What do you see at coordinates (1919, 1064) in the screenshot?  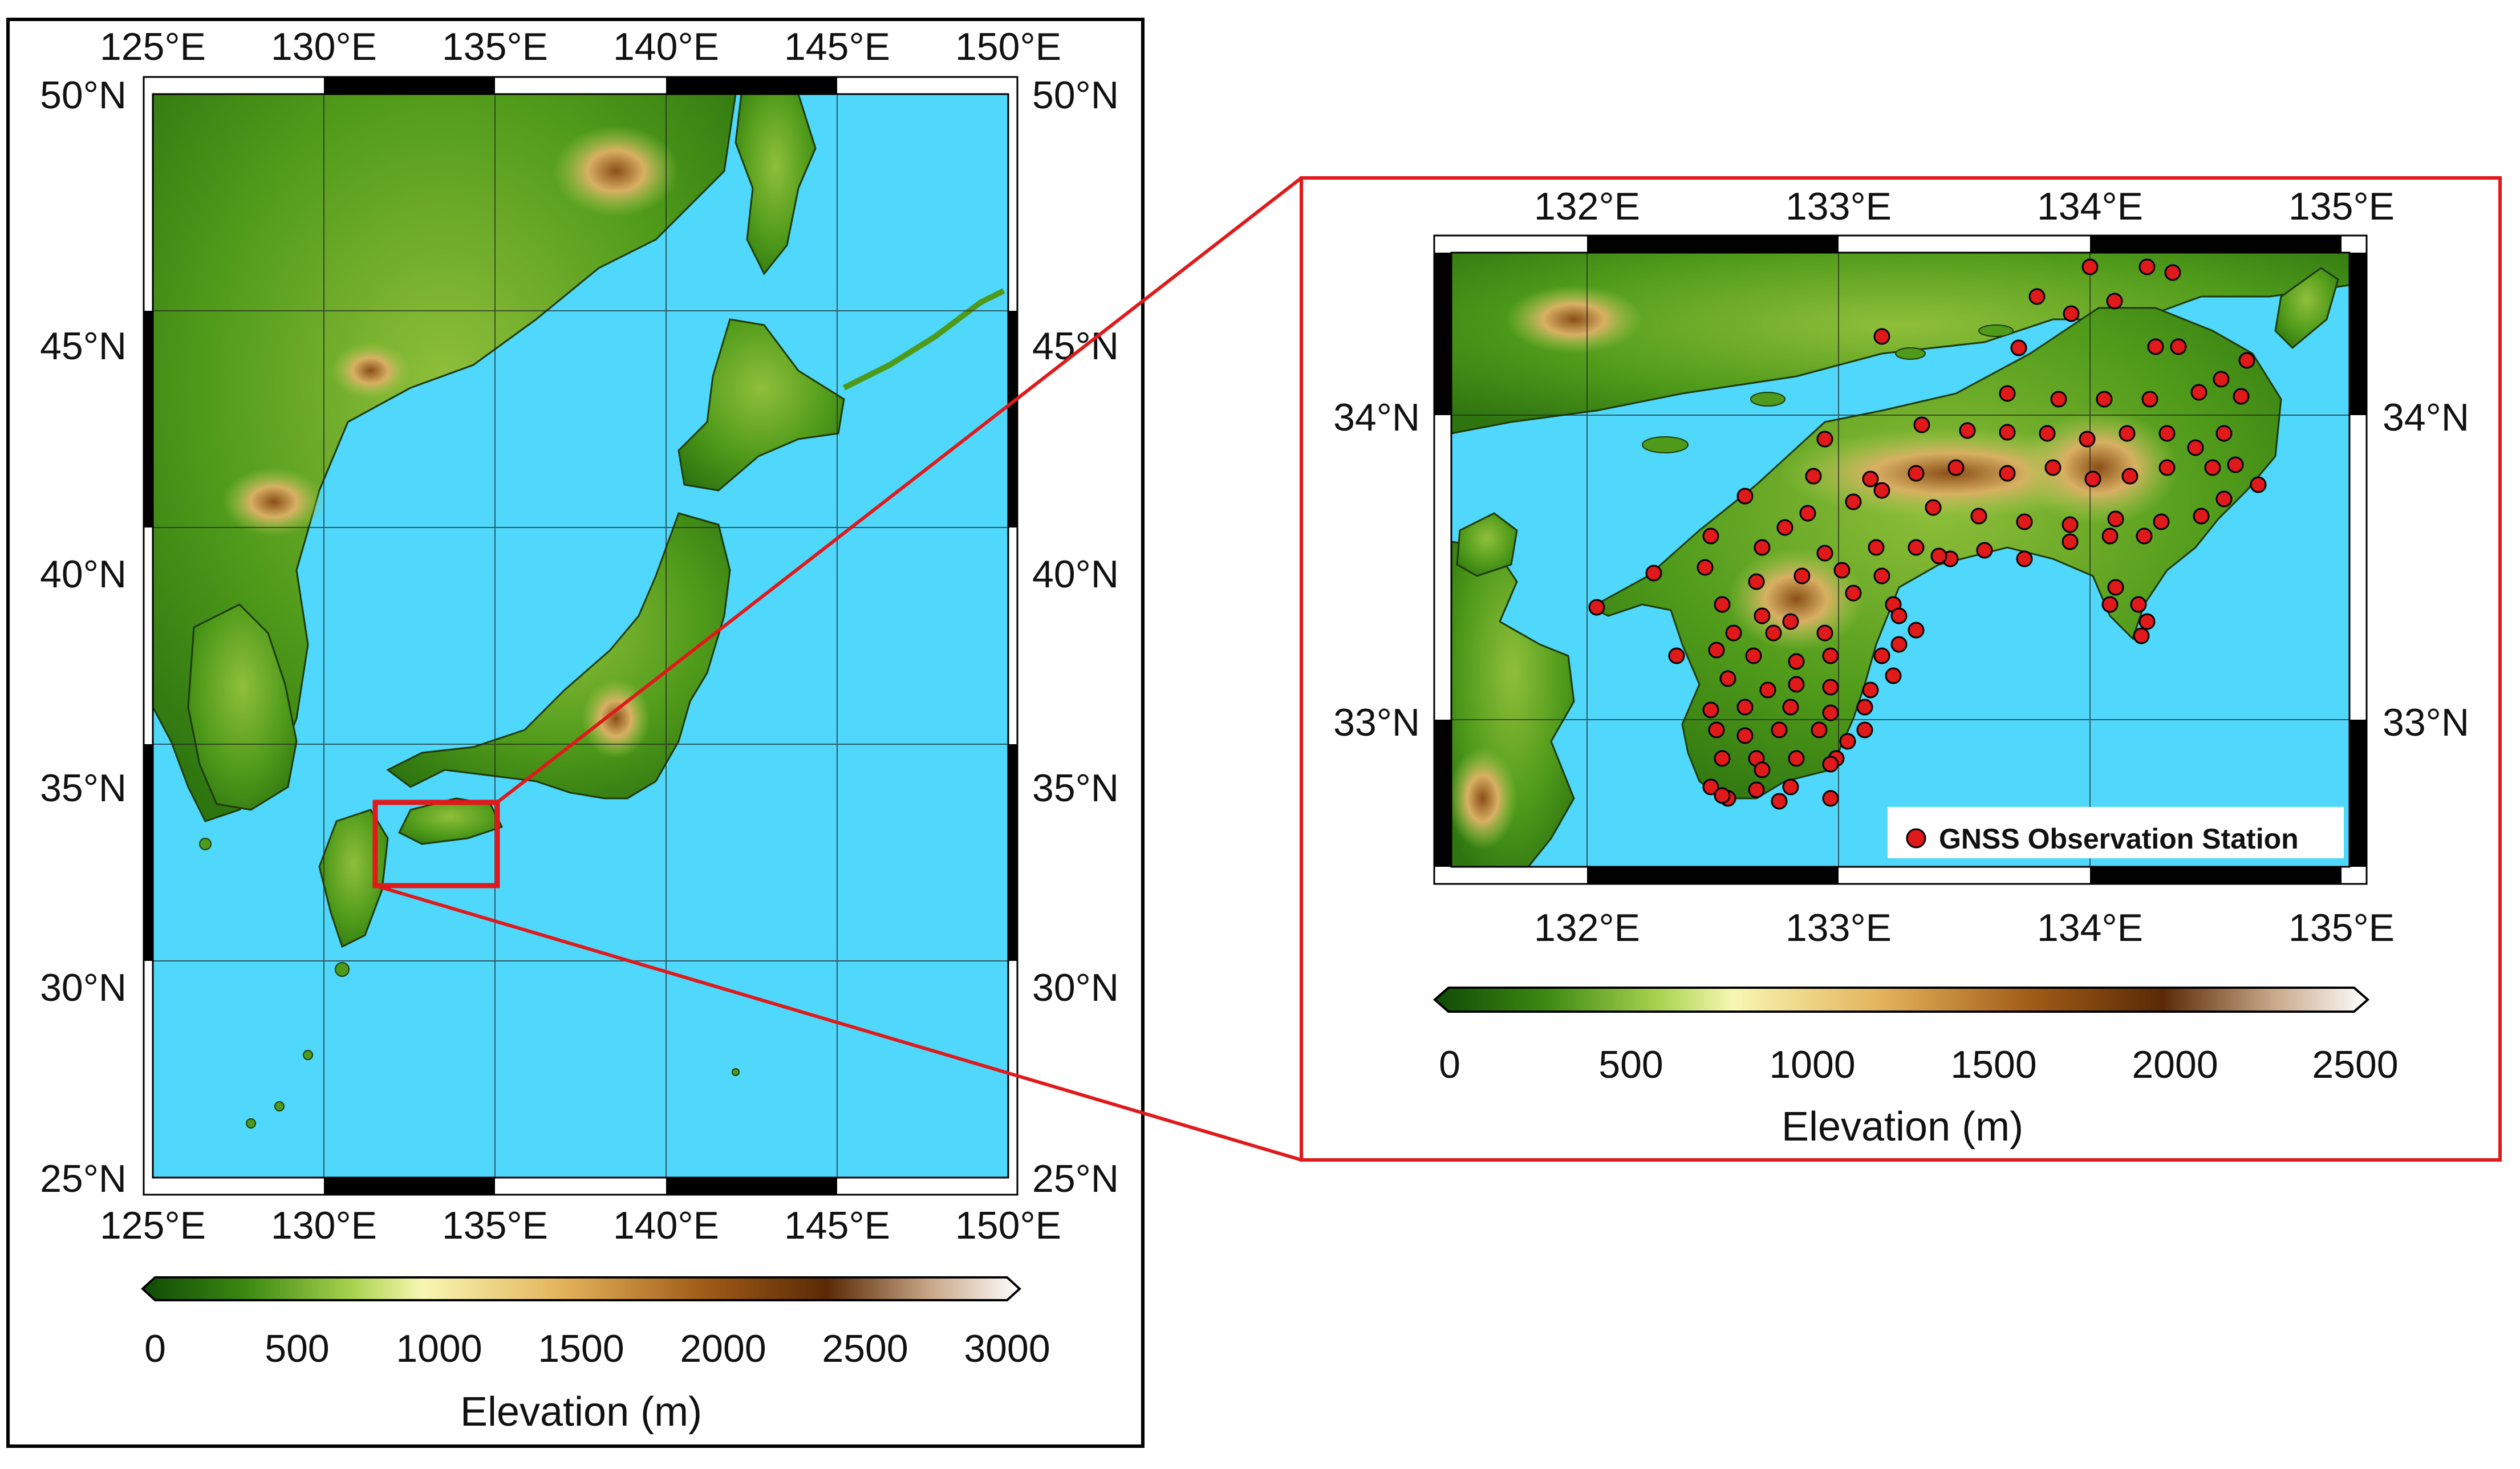 I see `right-colorbar-ticks: 0 500 1000 1500 2000 2500` at bounding box center [1919, 1064].